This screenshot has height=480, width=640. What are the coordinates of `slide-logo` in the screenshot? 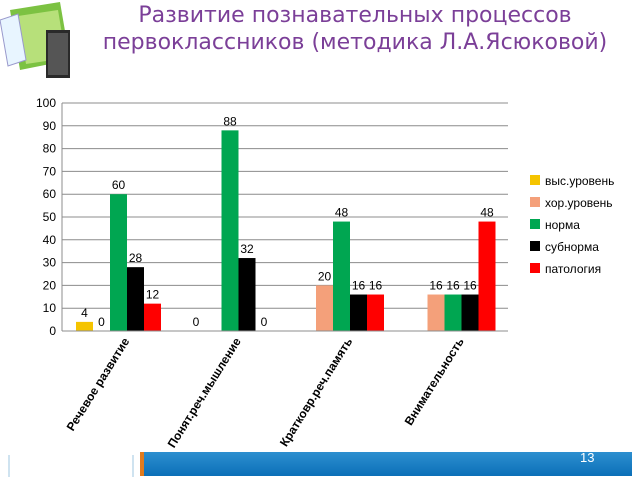 It's located at (40, 40).